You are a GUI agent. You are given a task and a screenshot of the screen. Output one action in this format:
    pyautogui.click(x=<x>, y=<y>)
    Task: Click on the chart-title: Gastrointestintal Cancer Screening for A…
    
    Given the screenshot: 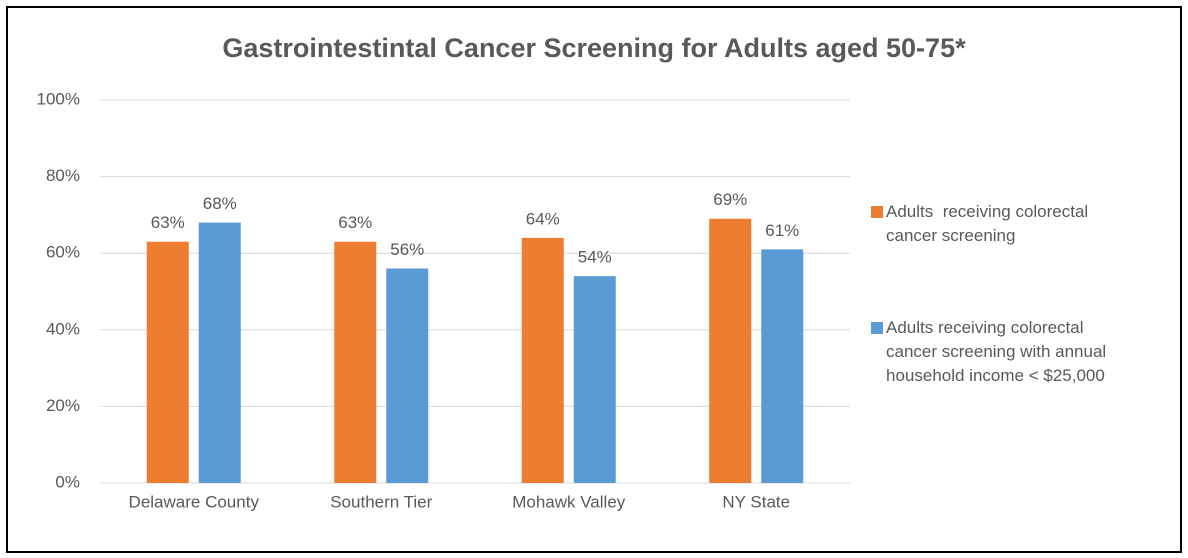 What is the action you would take?
    pyautogui.click(x=594, y=48)
    